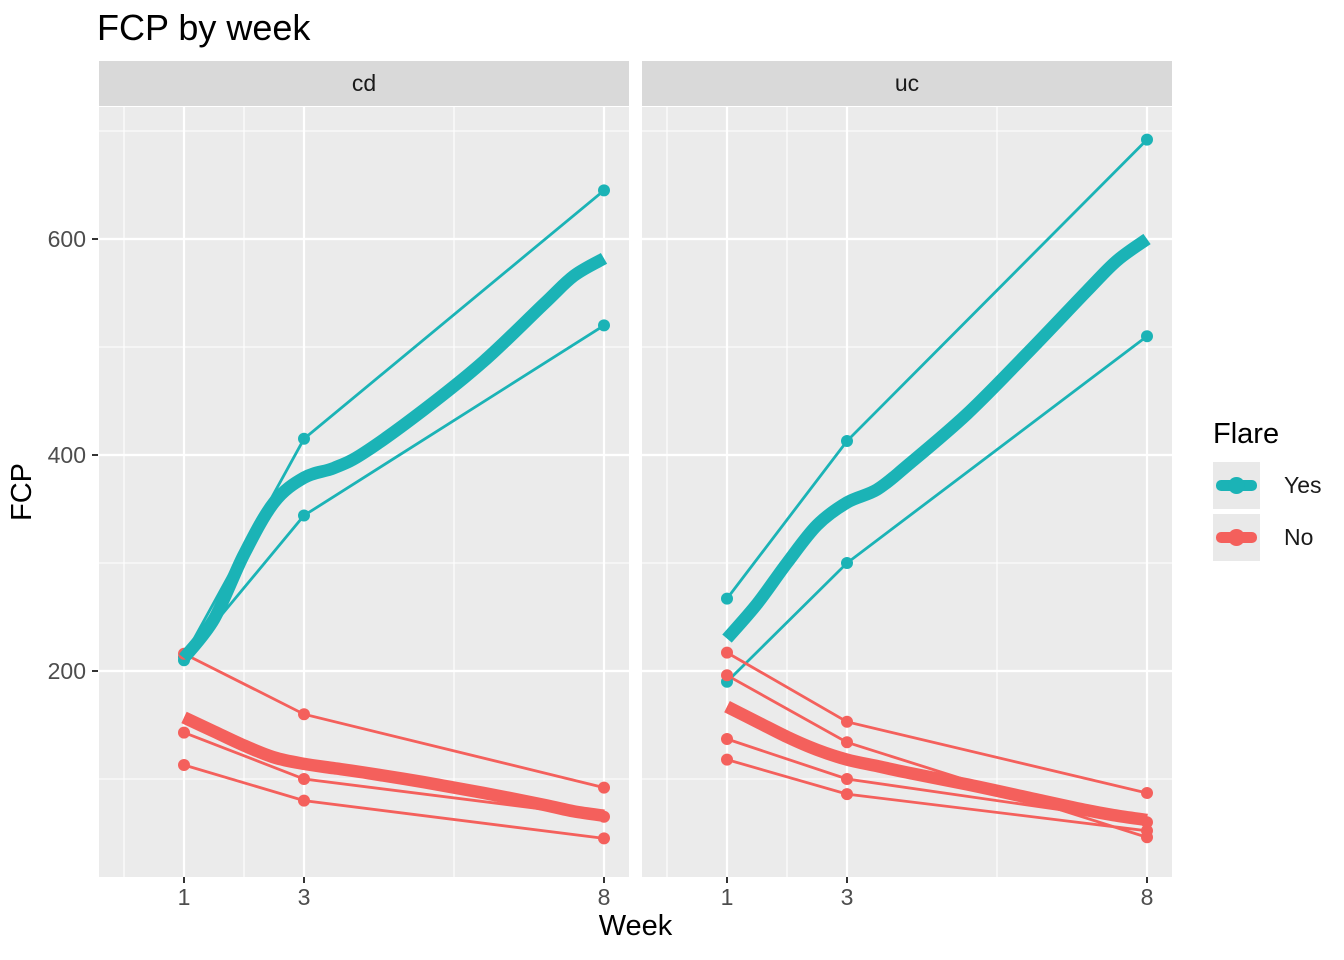 This screenshot has height=960, width=1344. I want to click on legend-entry-no: No, so click(1278, 537).